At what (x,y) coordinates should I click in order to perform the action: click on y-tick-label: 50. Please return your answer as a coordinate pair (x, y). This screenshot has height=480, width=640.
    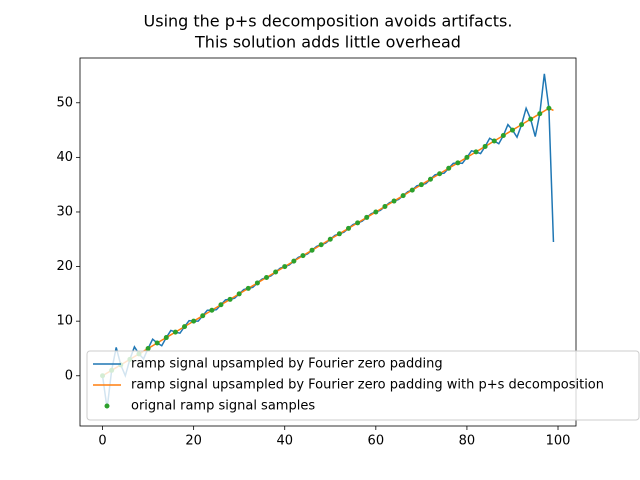
    Looking at the image, I should click on (64, 102).